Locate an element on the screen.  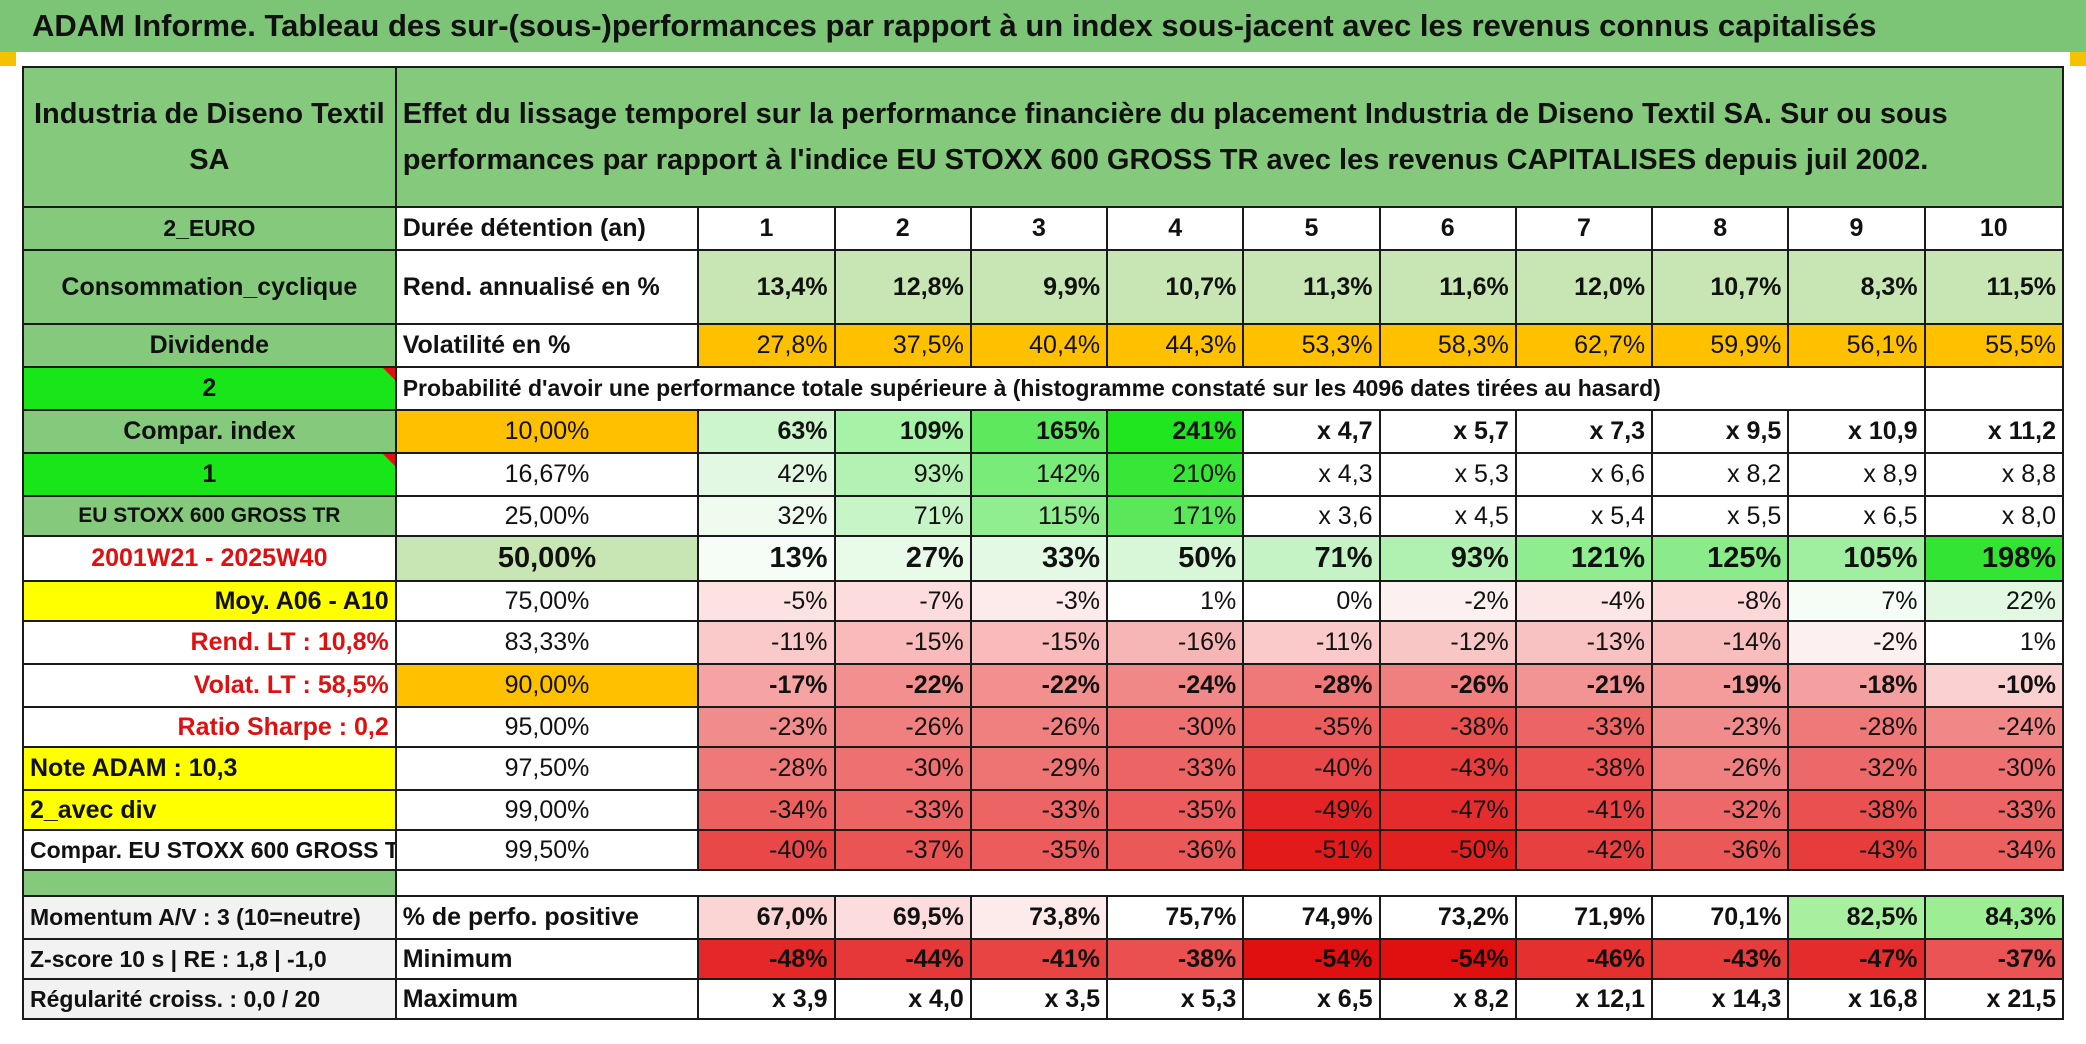
quantile-value: 142% is located at coordinates (1039, 474).